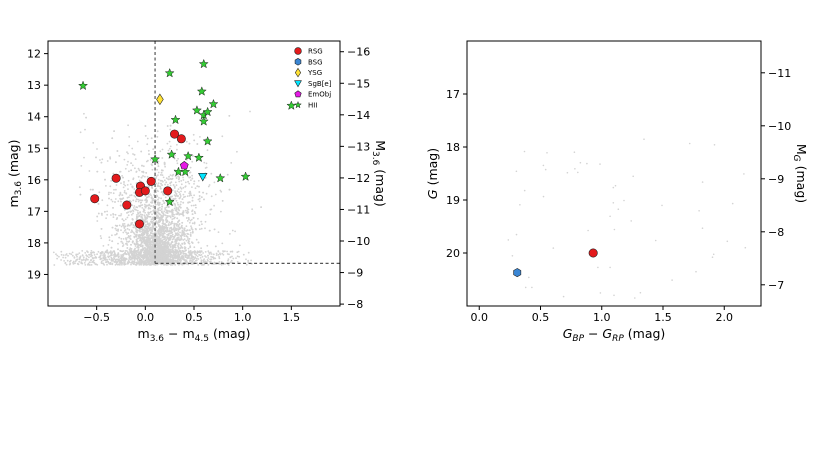 This screenshot has width=830, height=466. Describe the element at coordinates (541, 317) in the screenshot. I see `x-tick-label: 0.5` at that location.